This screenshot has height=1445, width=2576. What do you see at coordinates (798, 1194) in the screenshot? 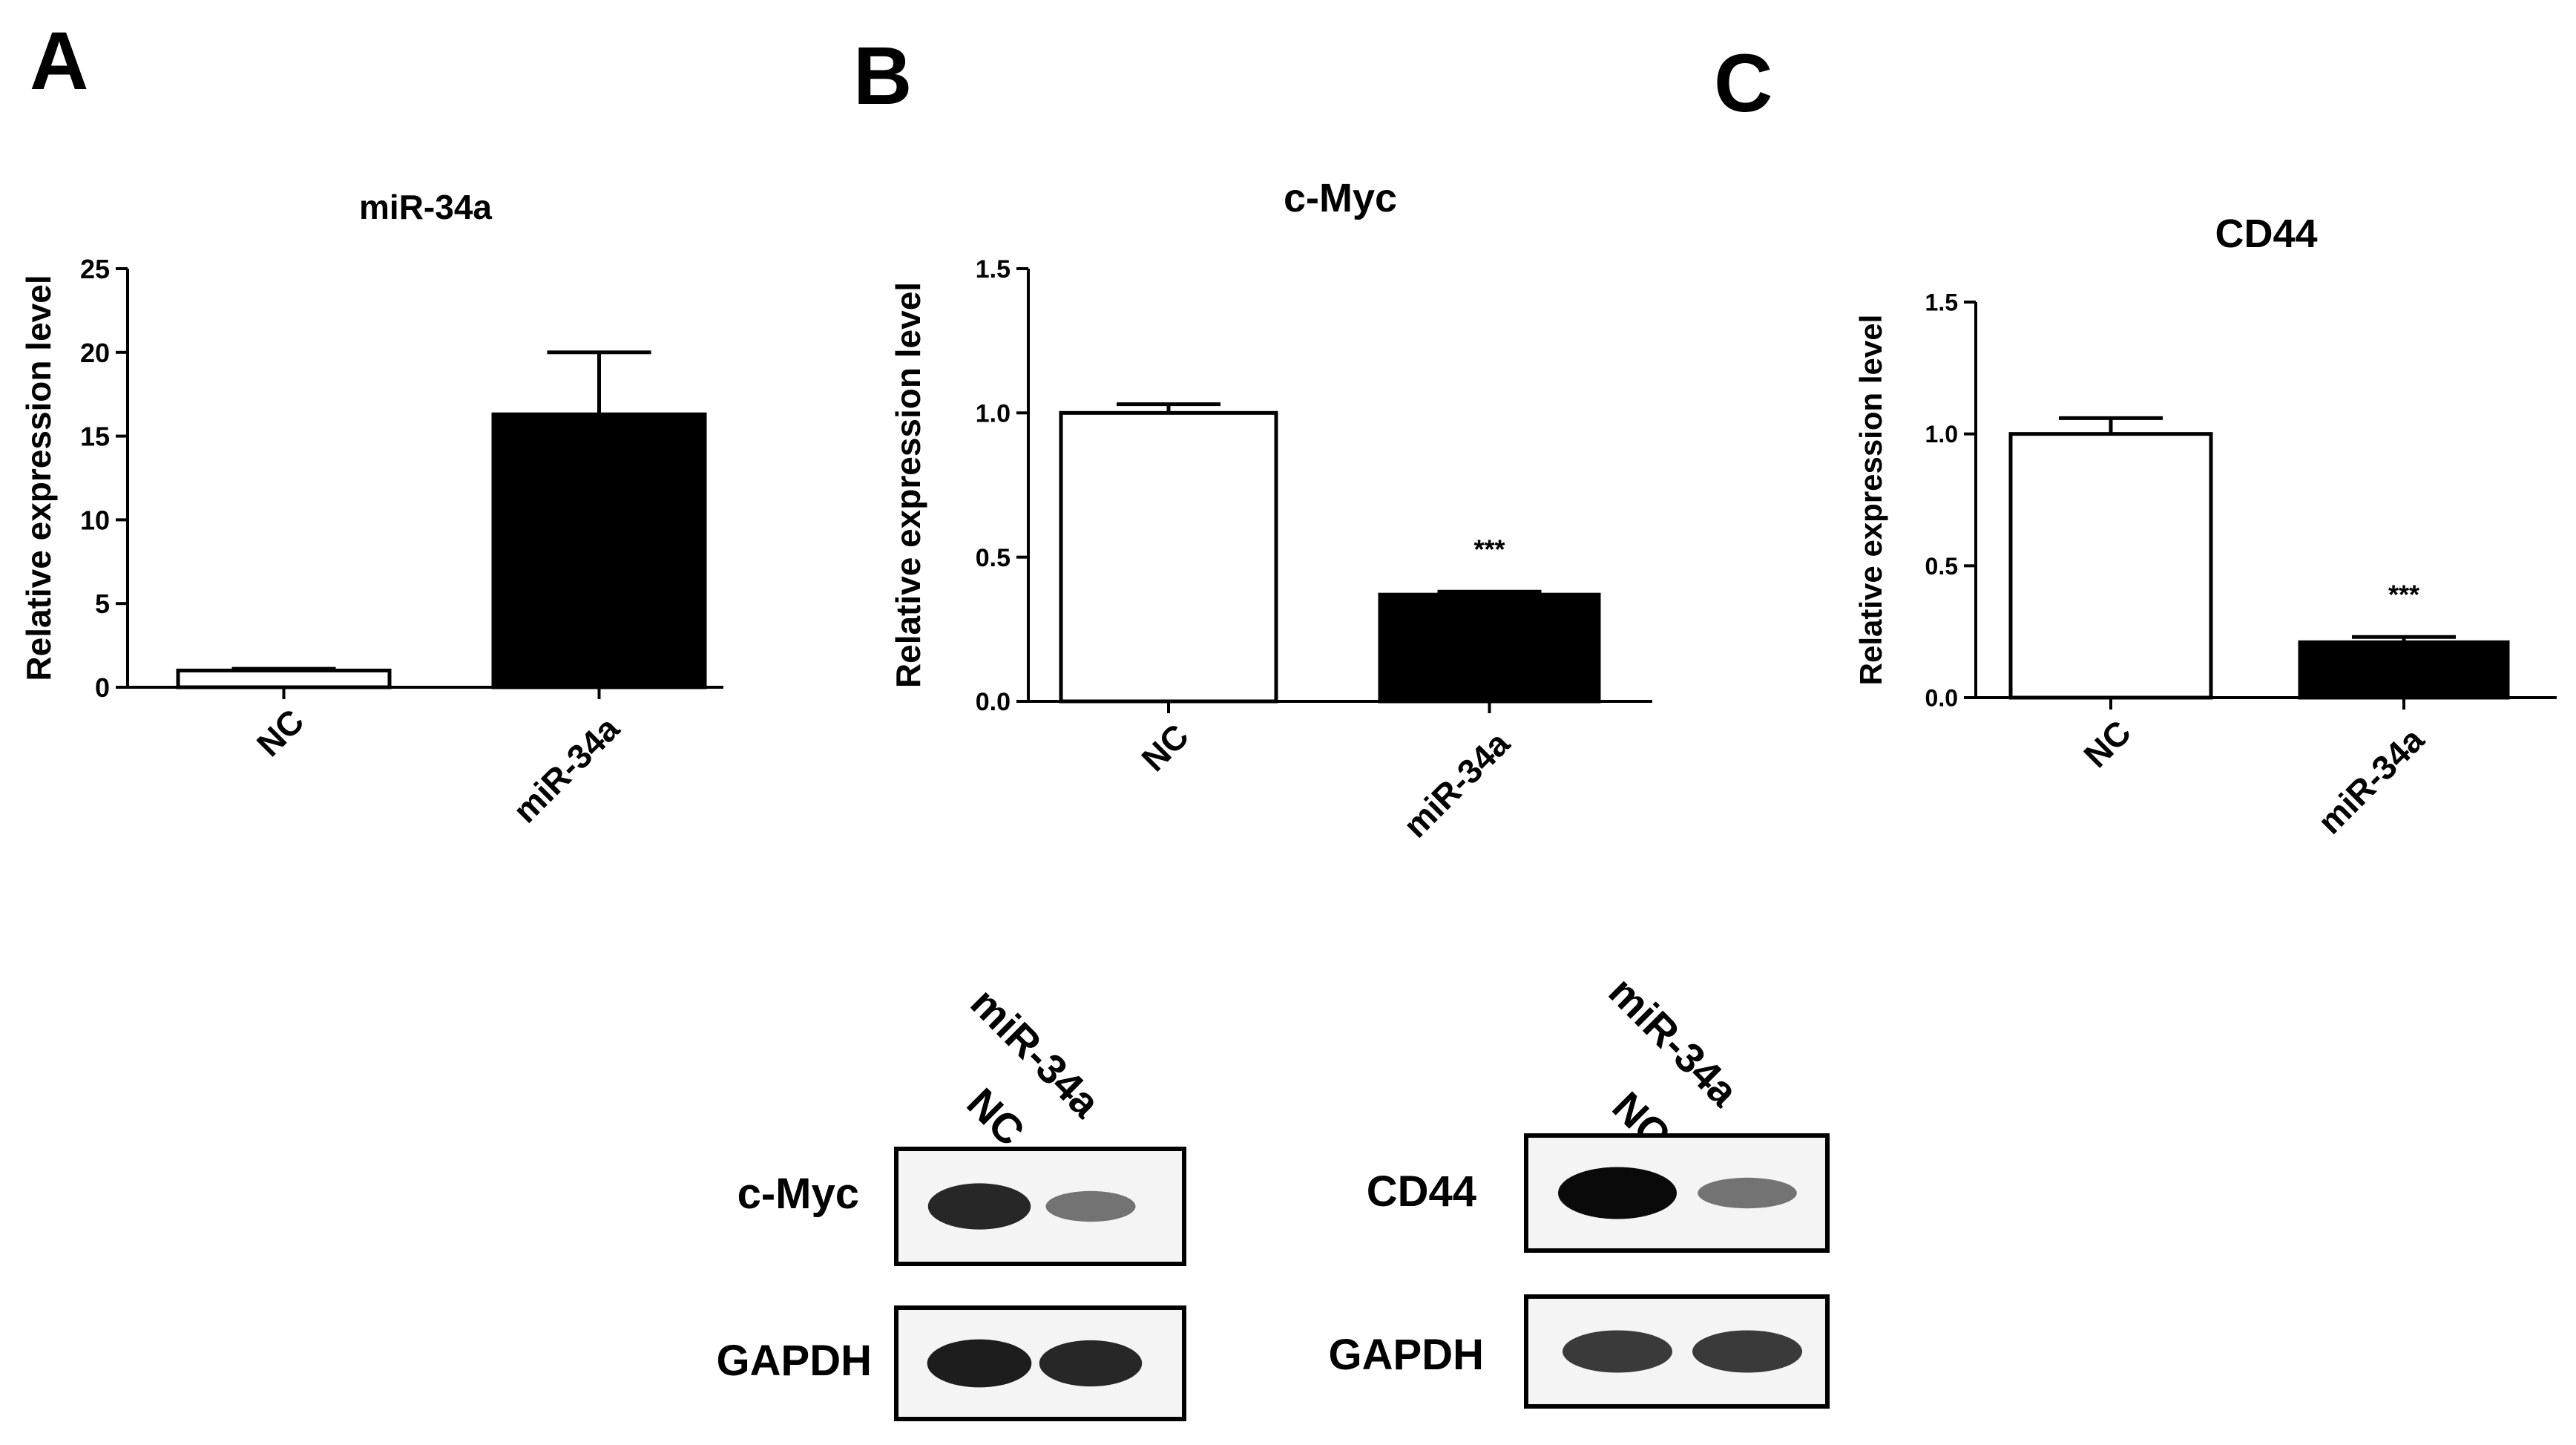
I see `blot-row-label: c-Myc` at bounding box center [798, 1194].